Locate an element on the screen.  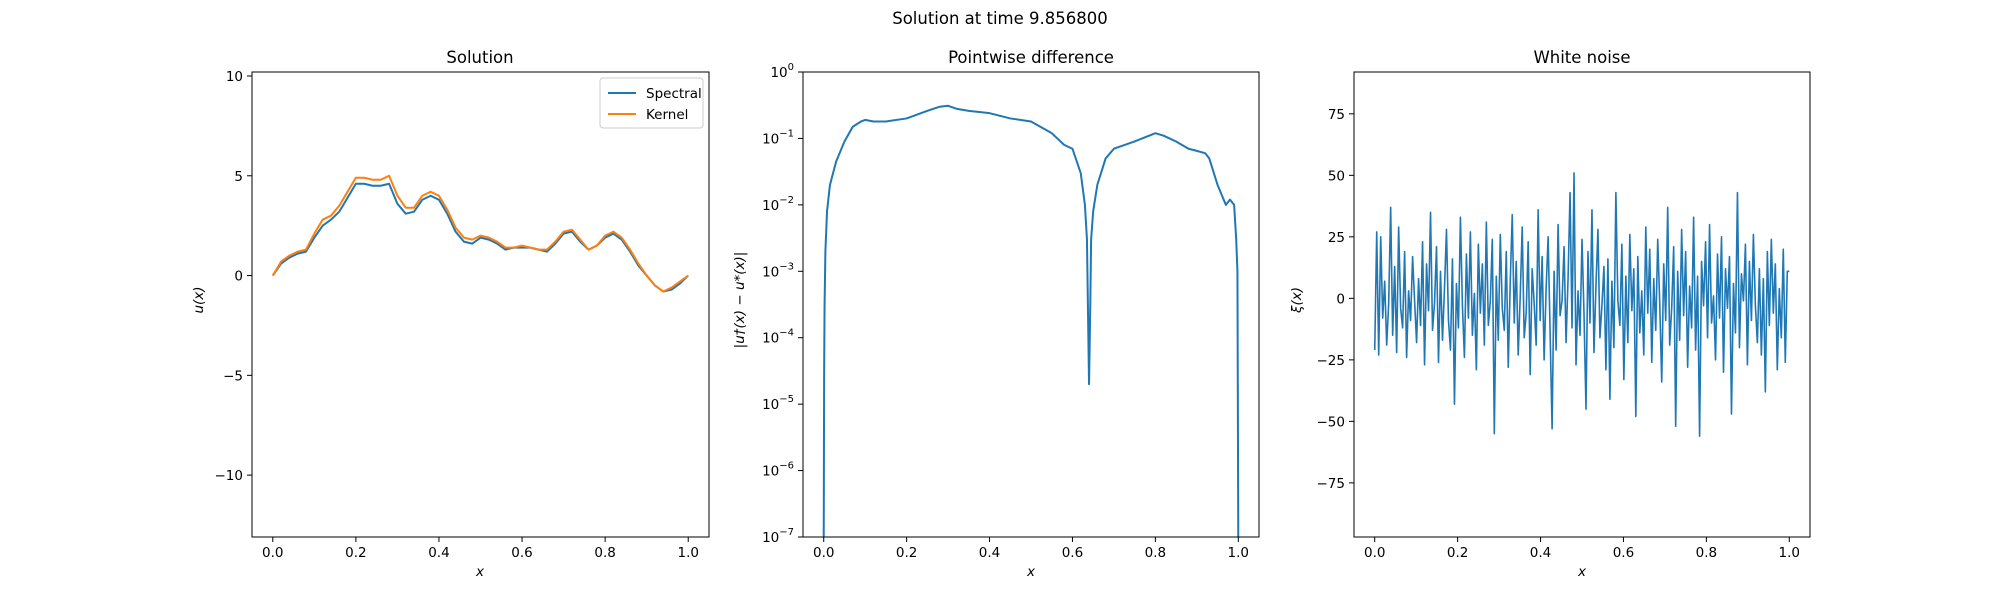
solution-series-spectral is located at coordinates (480, 237).